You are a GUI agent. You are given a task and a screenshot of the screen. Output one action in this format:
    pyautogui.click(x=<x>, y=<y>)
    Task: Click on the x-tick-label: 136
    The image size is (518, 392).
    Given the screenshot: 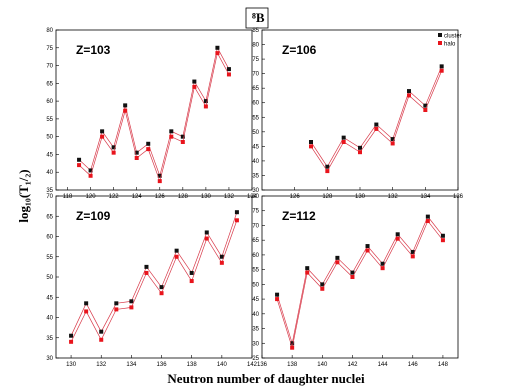 What is the action you would take?
    pyautogui.click(x=162, y=365)
    